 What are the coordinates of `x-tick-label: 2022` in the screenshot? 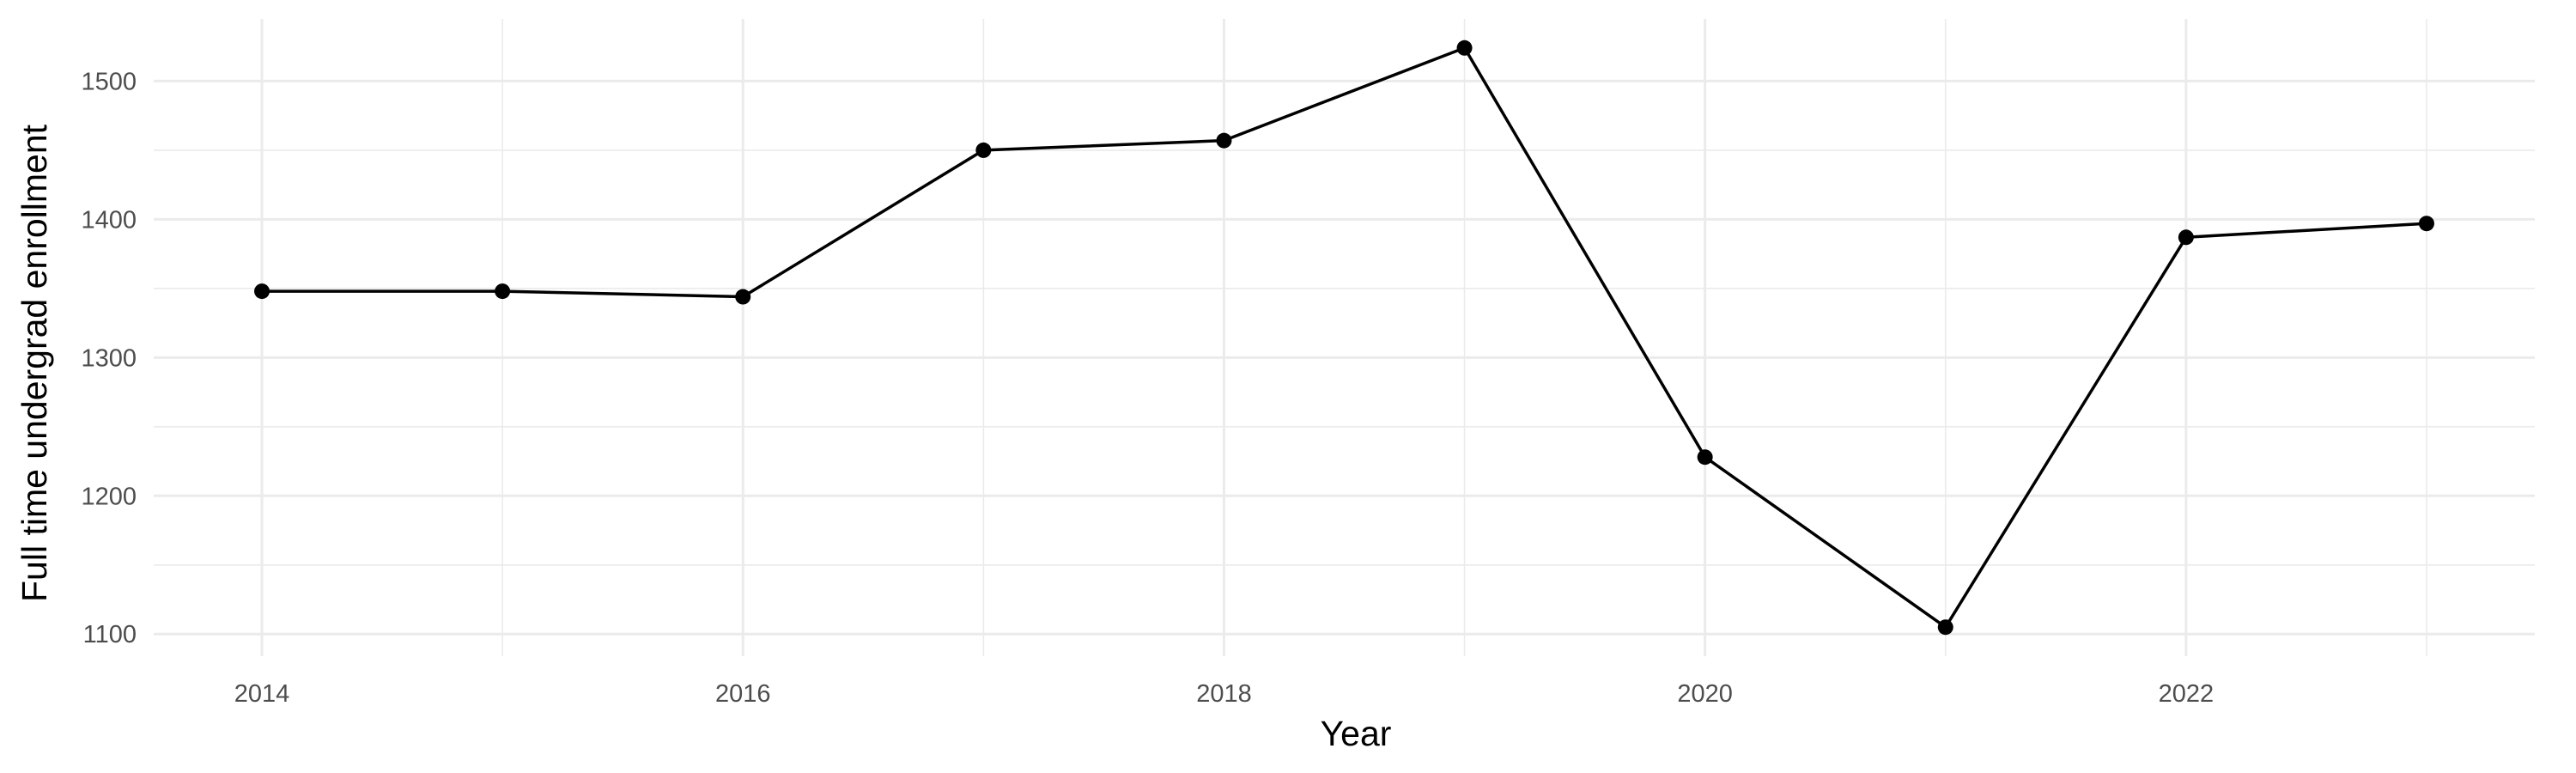 It's located at (2187, 694).